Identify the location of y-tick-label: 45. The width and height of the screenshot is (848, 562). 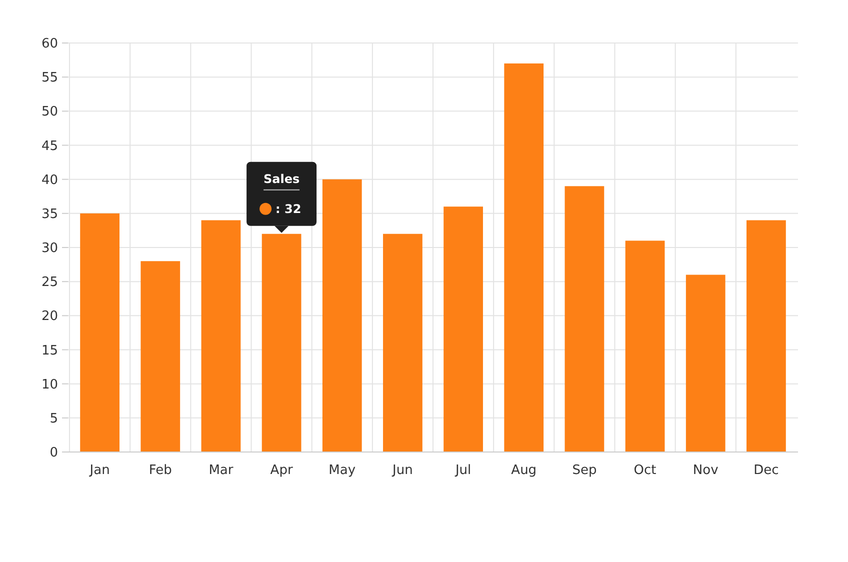
(49, 146).